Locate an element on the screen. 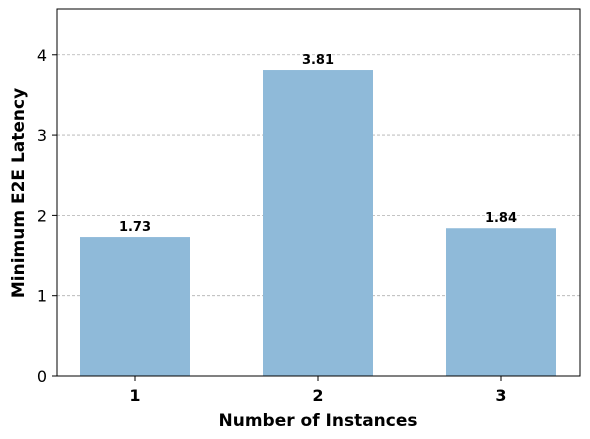  x-axis-label: Number of Instances is located at coordinates (317, 421).